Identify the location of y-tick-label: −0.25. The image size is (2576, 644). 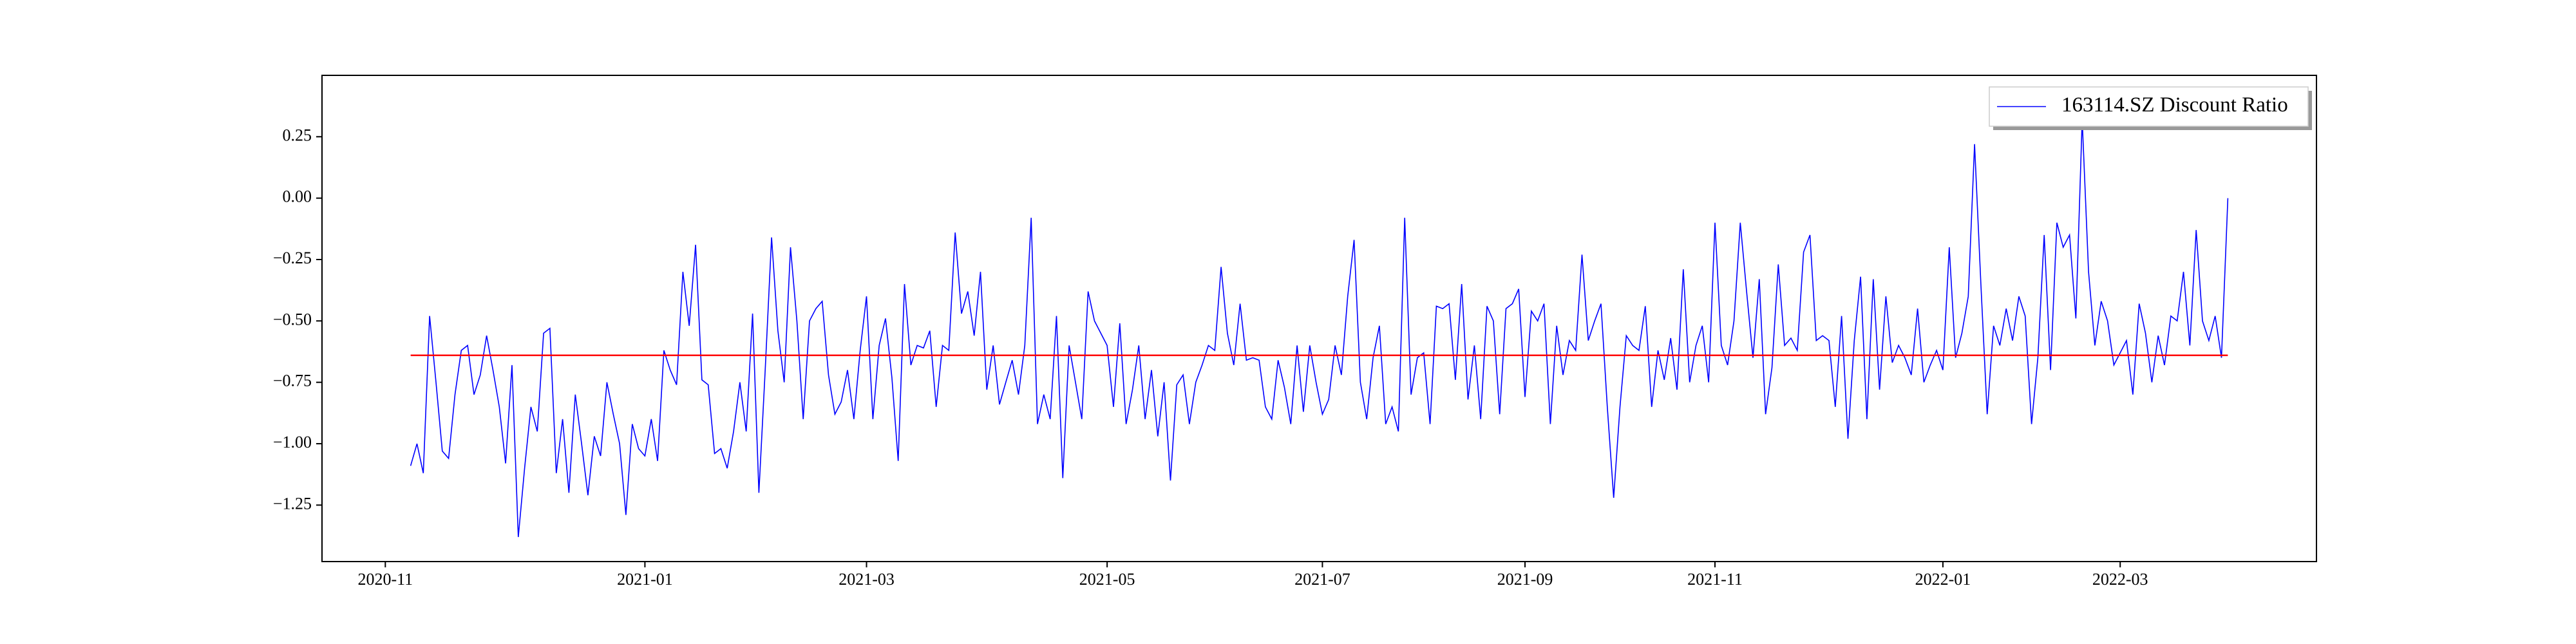
(293, 258).